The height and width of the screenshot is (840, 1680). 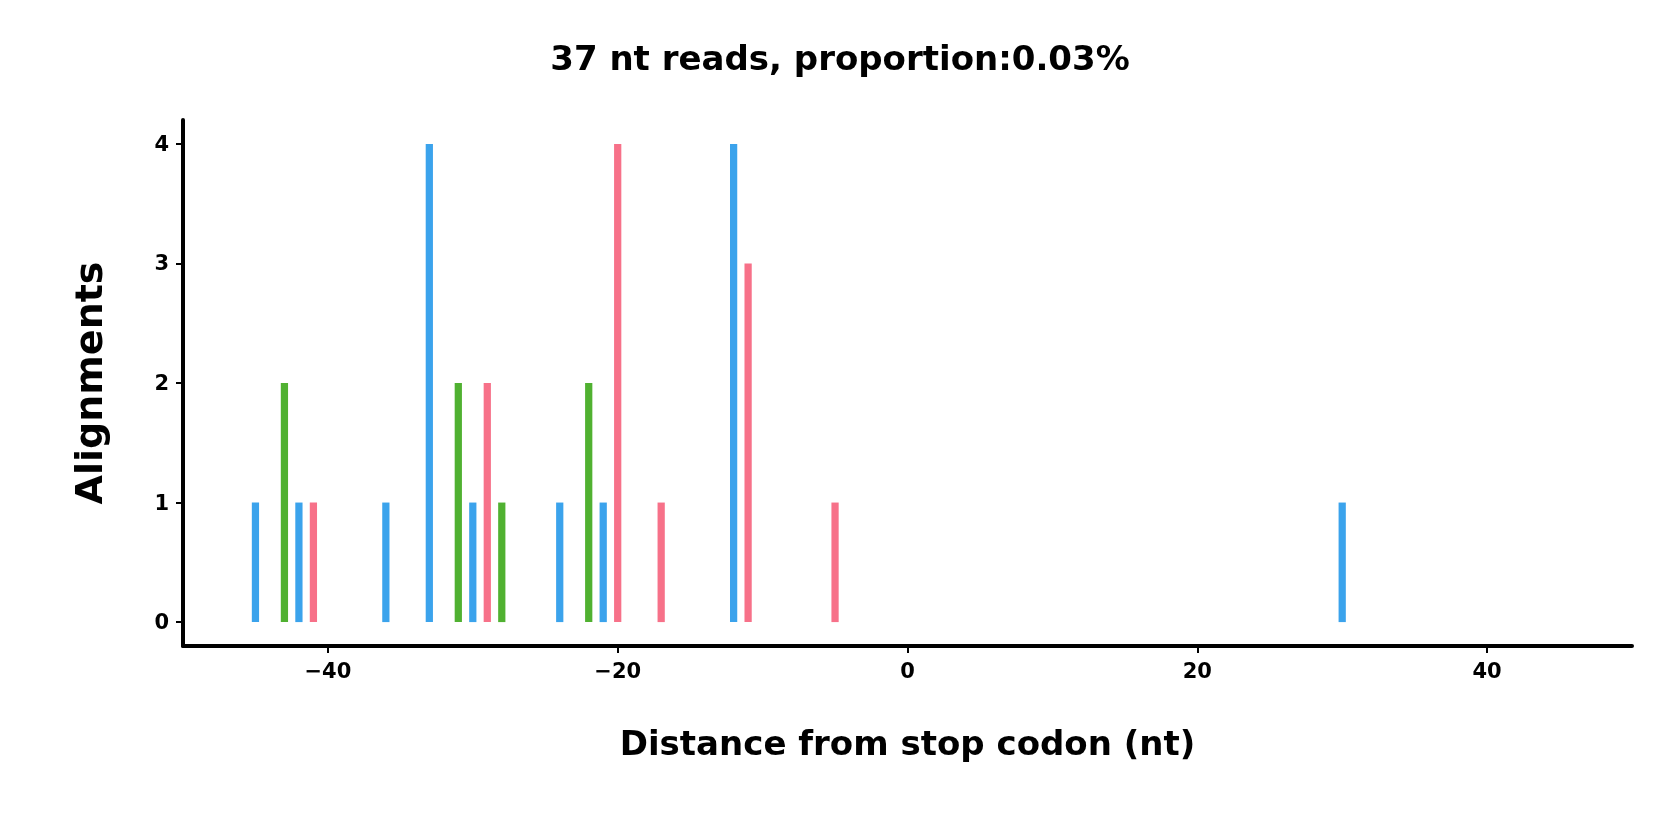 I want to click on y-tick-label: 2, so click(x=161, y=383).